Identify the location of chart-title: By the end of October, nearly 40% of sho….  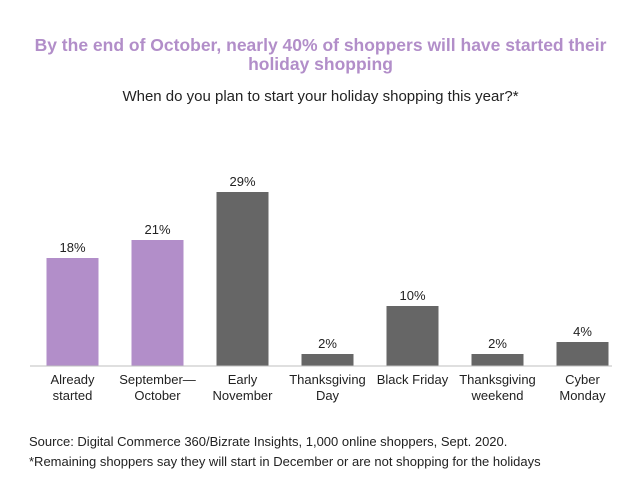
(320, 54).